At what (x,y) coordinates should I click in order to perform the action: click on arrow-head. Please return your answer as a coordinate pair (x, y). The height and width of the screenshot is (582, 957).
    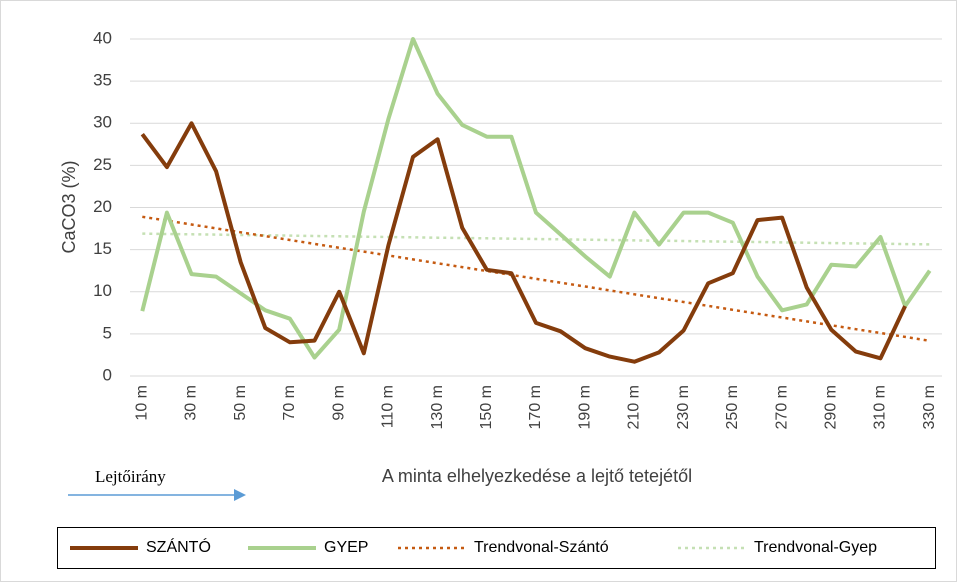
    Looking at the image, I should click on (240, 495).